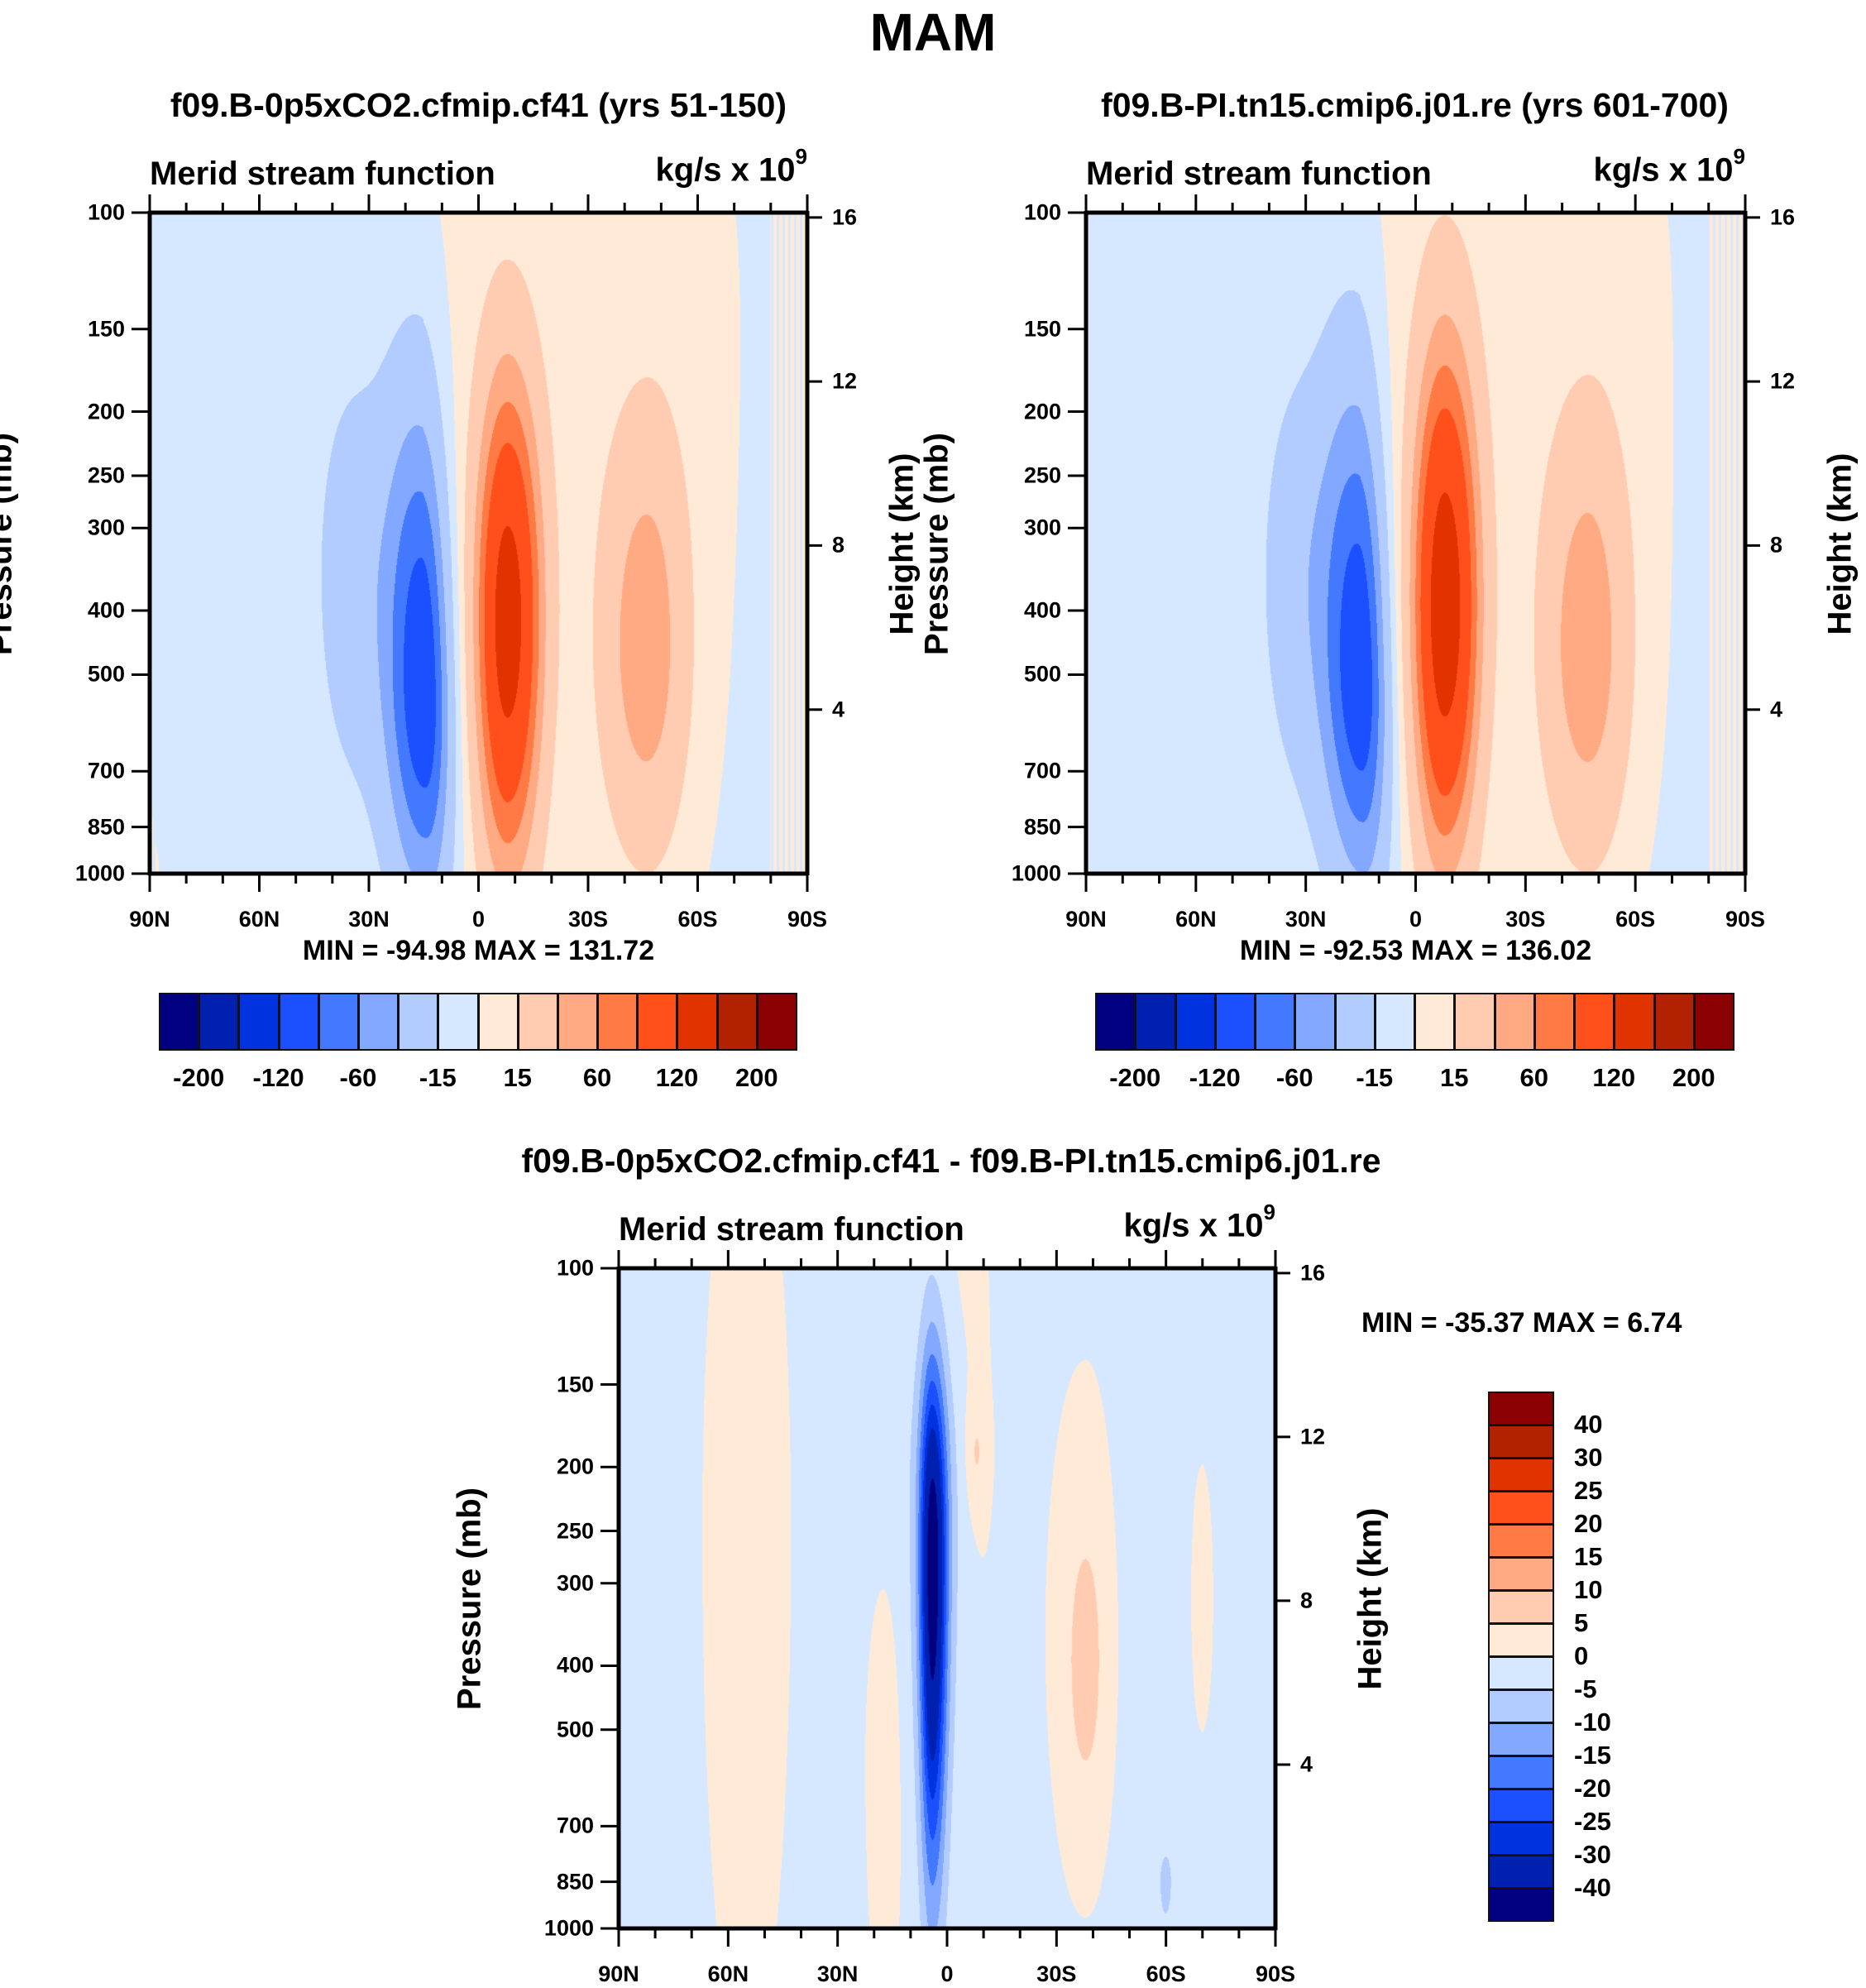 The image size is (1866, 1988). What do you see at coordinates (478, 919) in the screenshot?
I see `x-tick-label: 0` at bounding box center [478, 919].